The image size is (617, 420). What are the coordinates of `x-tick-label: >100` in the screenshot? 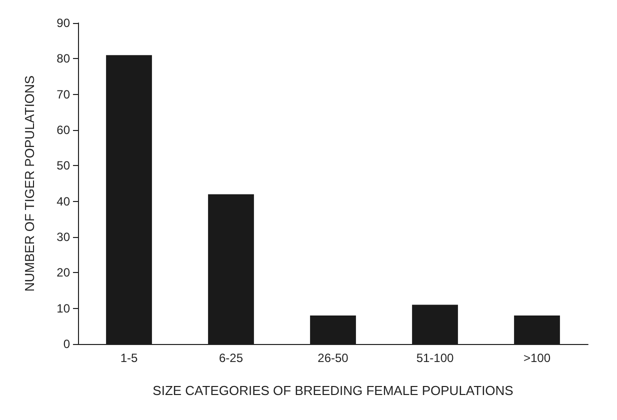 It's located at (537, 358).